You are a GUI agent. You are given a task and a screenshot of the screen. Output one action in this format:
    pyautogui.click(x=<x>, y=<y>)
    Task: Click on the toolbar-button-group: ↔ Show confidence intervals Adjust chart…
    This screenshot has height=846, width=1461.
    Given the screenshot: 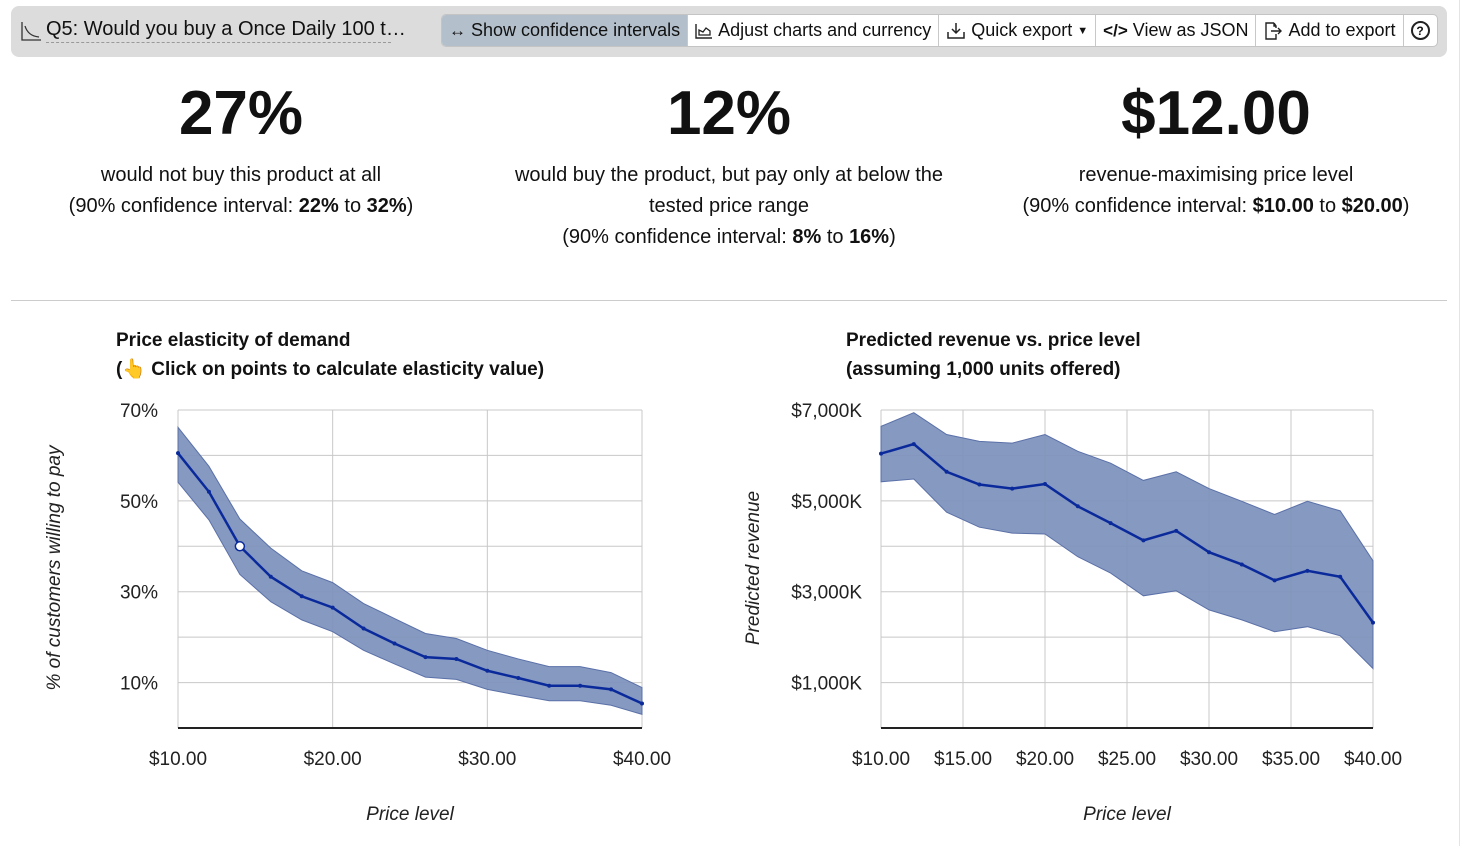 What is the action you would take?
    pyautogui.click(x=939, y=30)
    